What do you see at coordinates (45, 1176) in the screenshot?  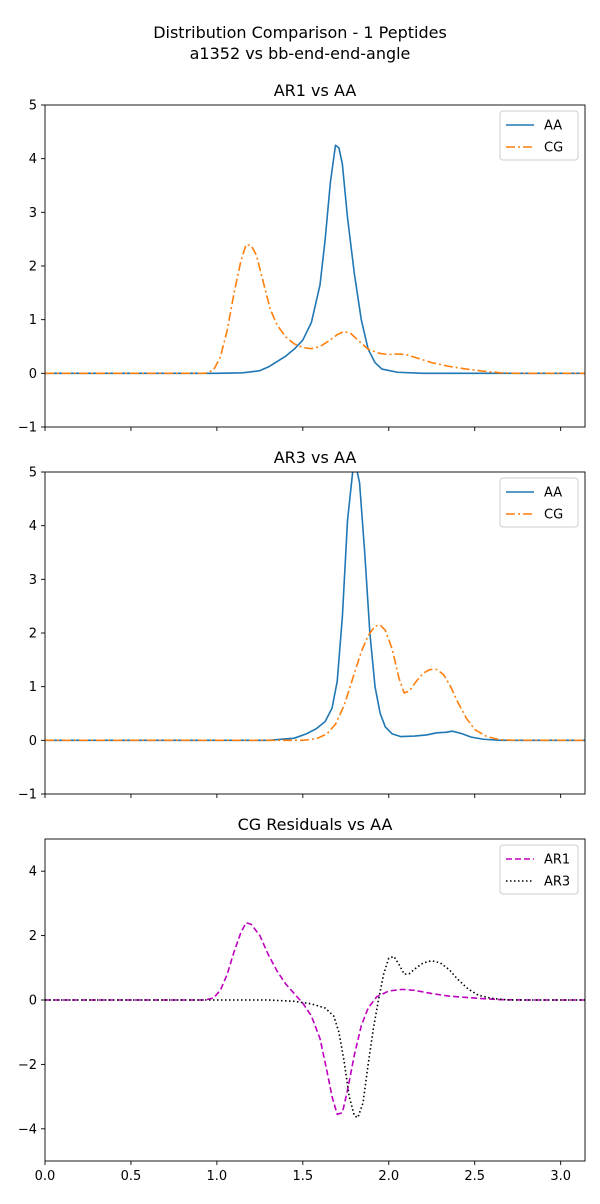 I see `x-tick-label: 0.0` at bounding box center [45, 1176].